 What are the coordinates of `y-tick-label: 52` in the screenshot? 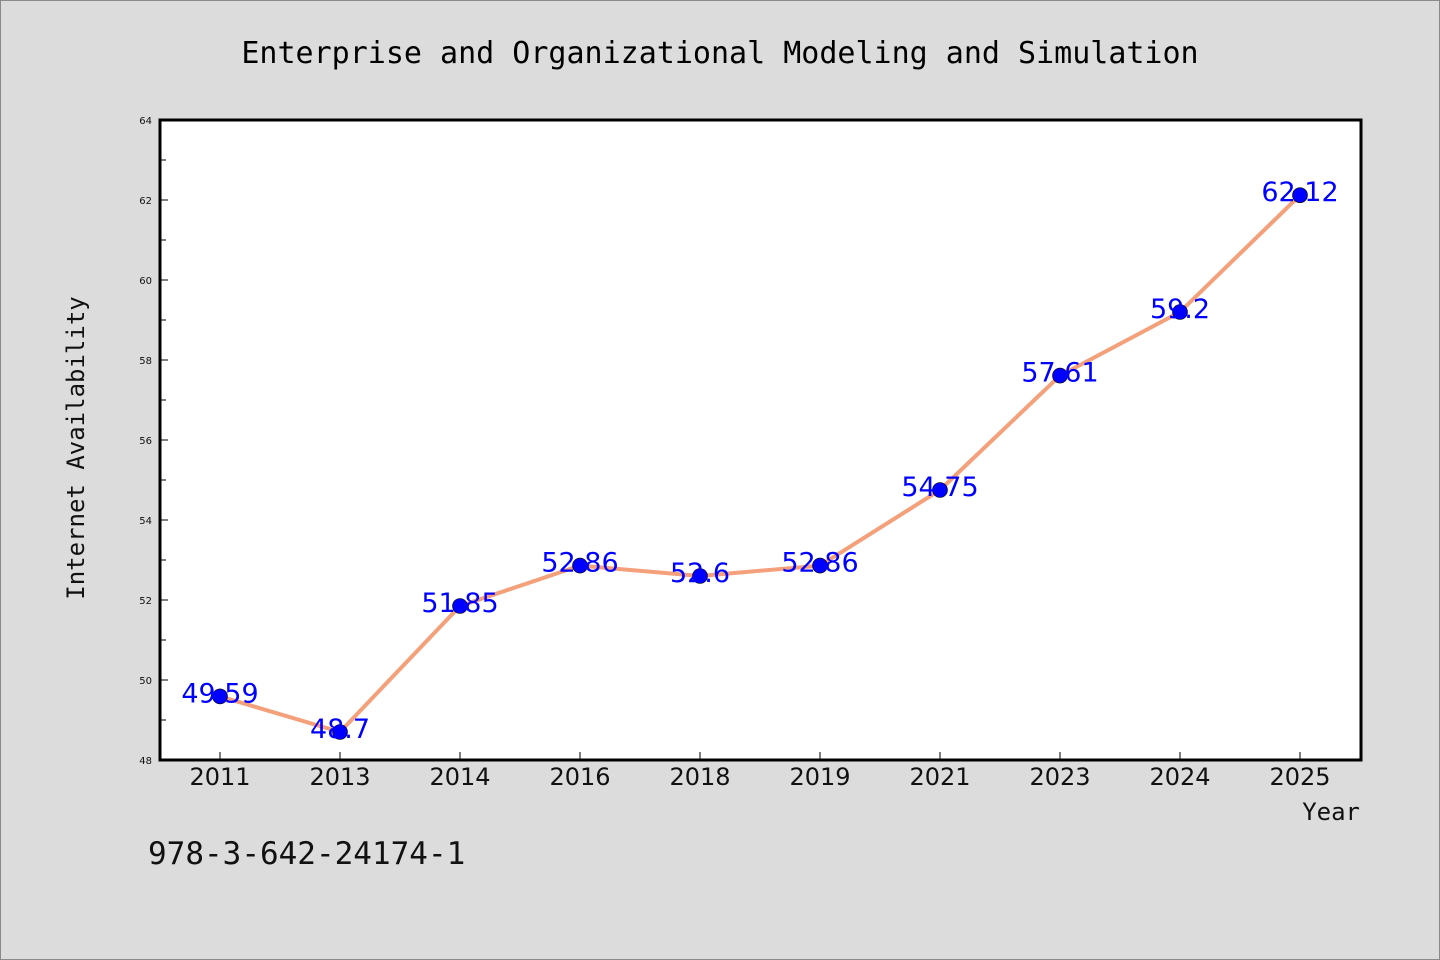 It's located at (145, 601).